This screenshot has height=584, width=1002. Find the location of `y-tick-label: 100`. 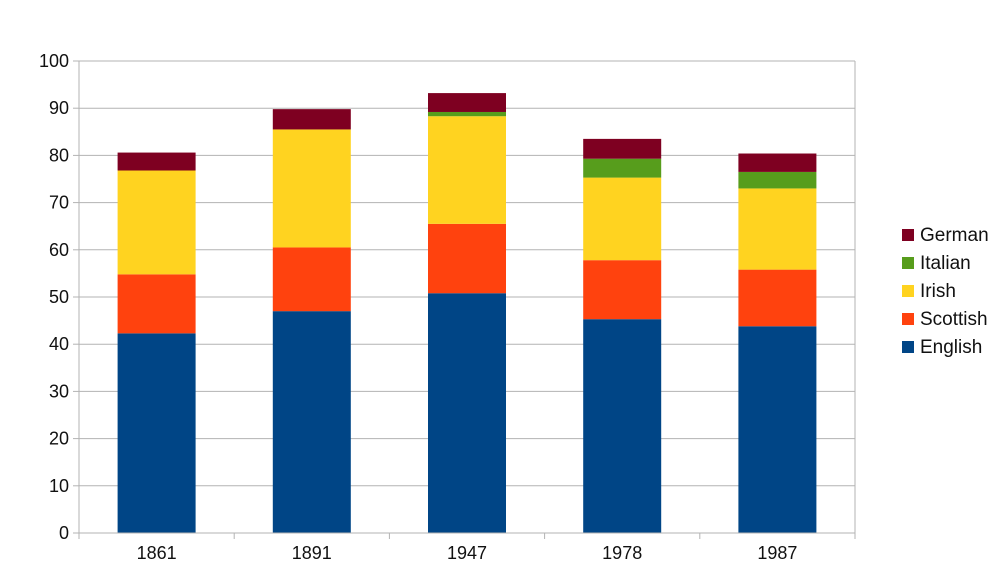

y-tick-label: 100 is located at coordinates (54, 61).